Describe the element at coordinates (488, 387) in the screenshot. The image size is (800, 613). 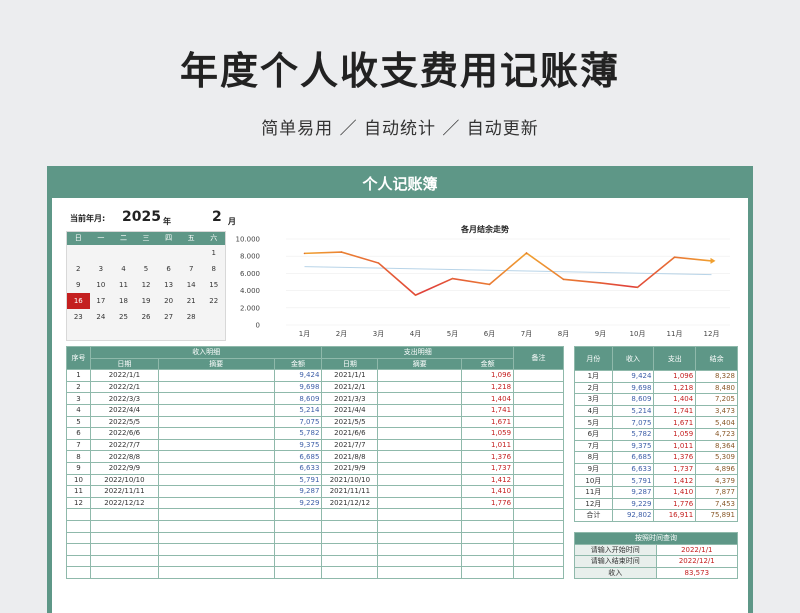
I see `expense-amount-cell: 1,218` at that location.